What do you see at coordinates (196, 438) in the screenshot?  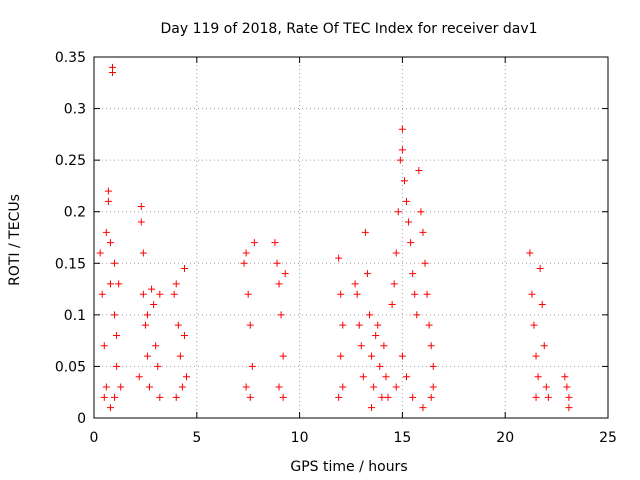 I see `x-tick-label: 5` at bounding box center [196, 438].